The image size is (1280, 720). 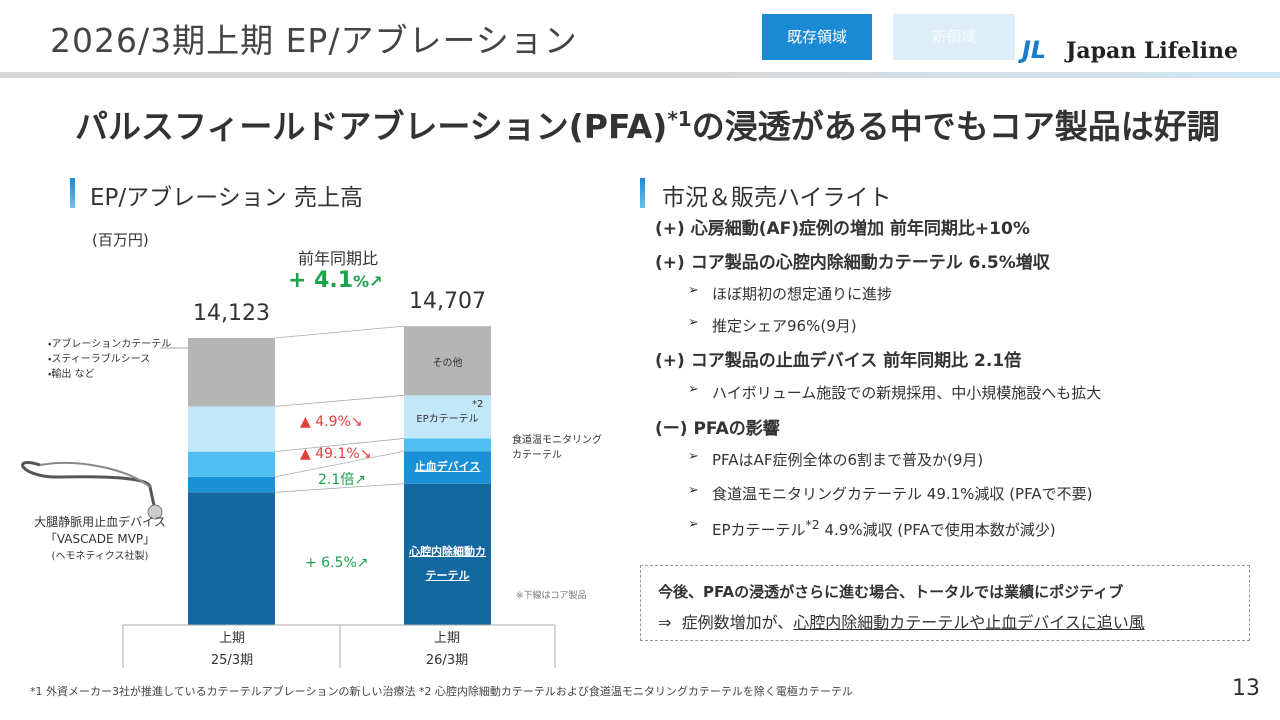 I want to click on highlight-item: PFAはAF症例全体の6割まで普及か(9月), so click(x=836, y=459).